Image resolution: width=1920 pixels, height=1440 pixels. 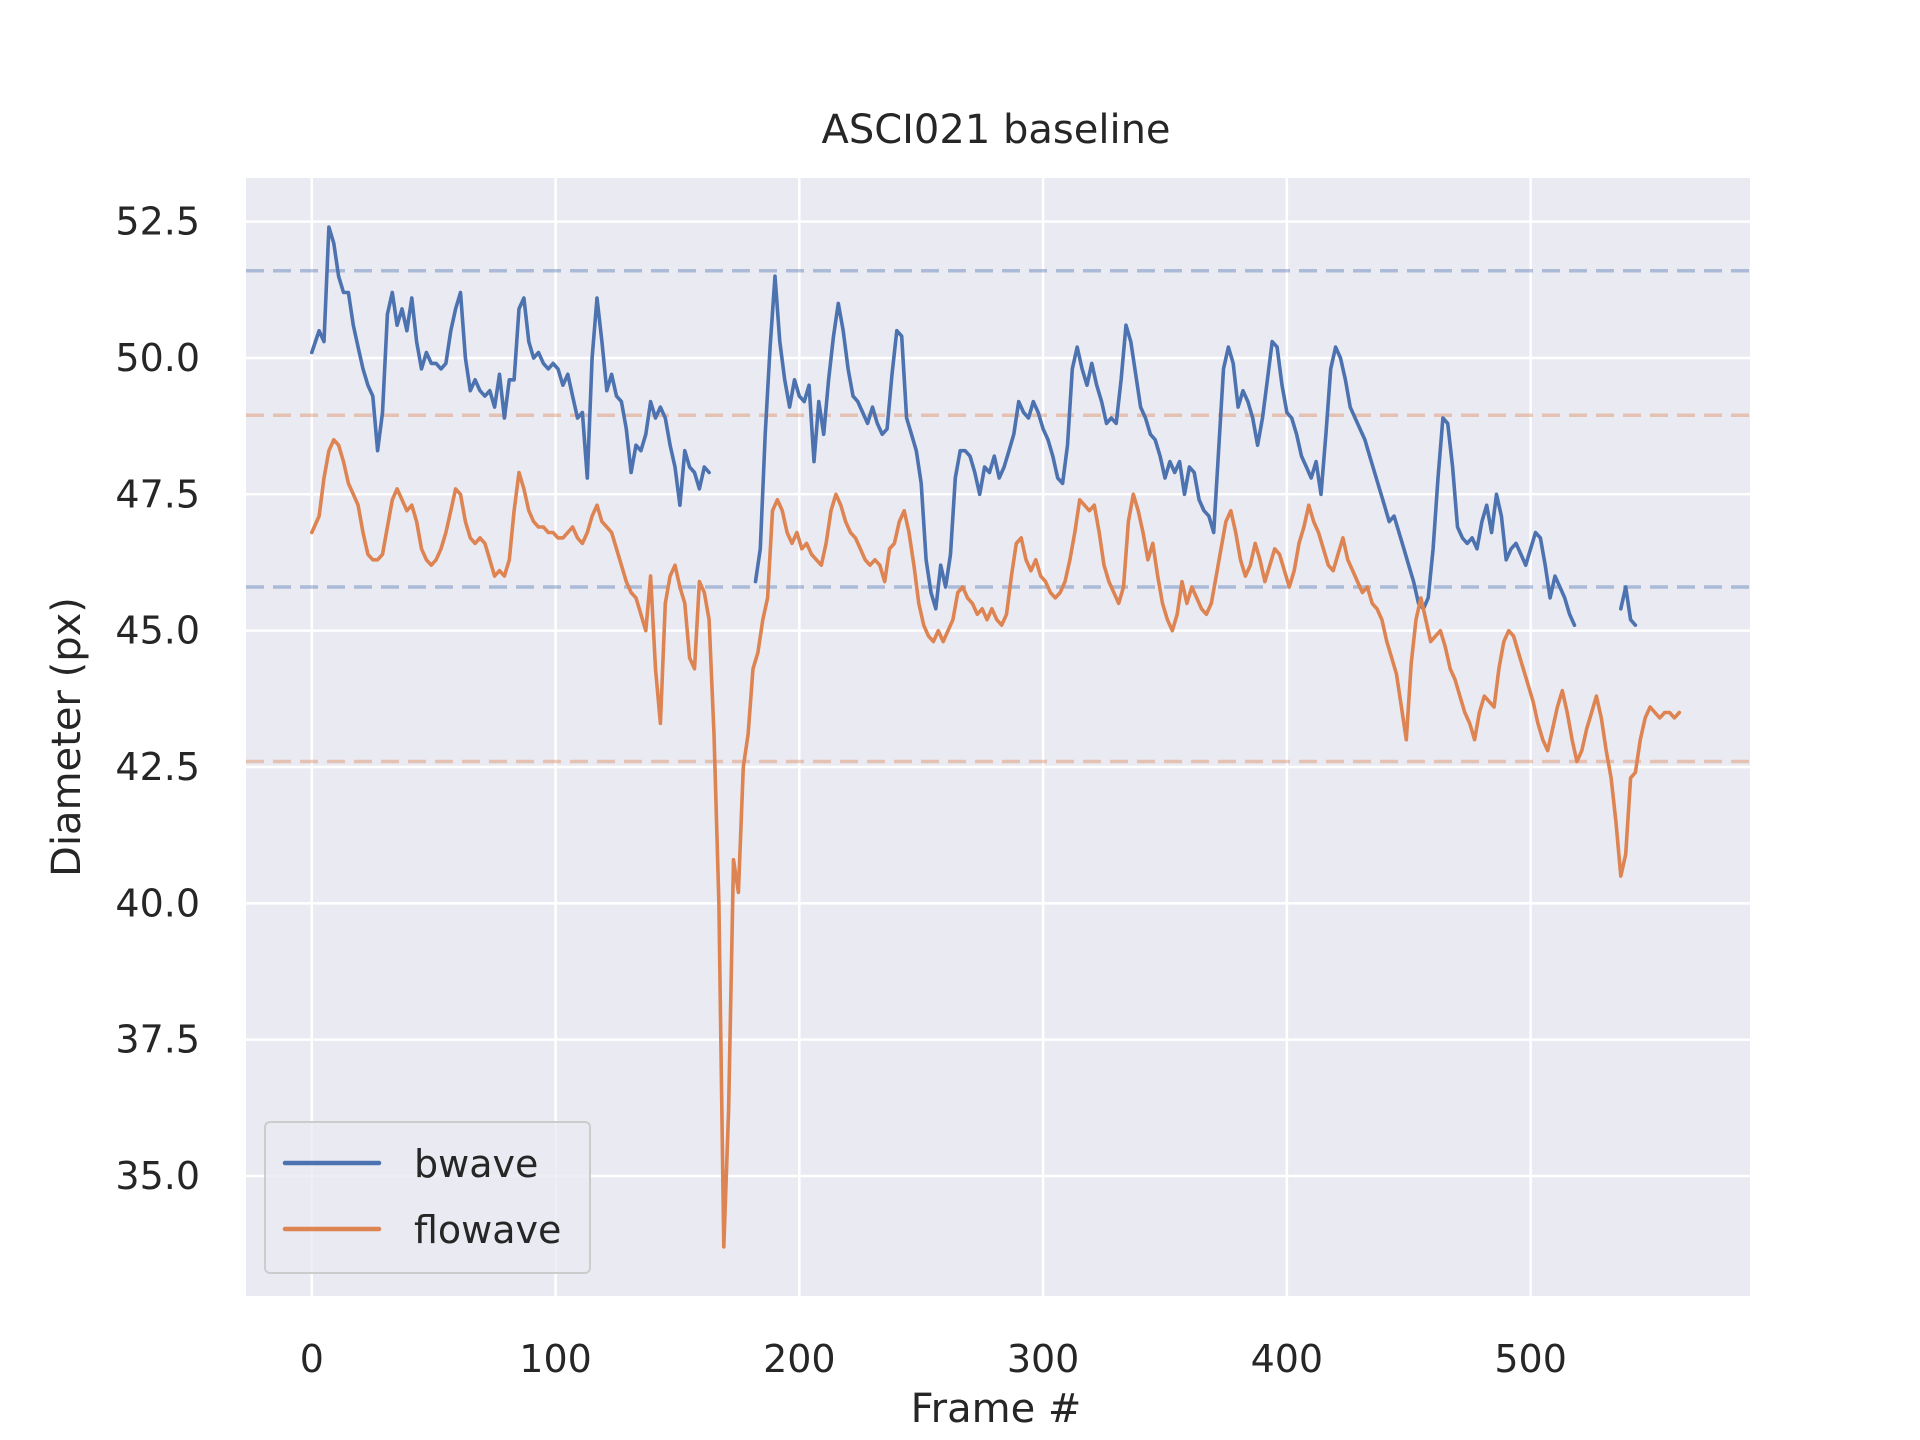 I want to click on x-tick-label: 0, so click(x=312, y=1359).